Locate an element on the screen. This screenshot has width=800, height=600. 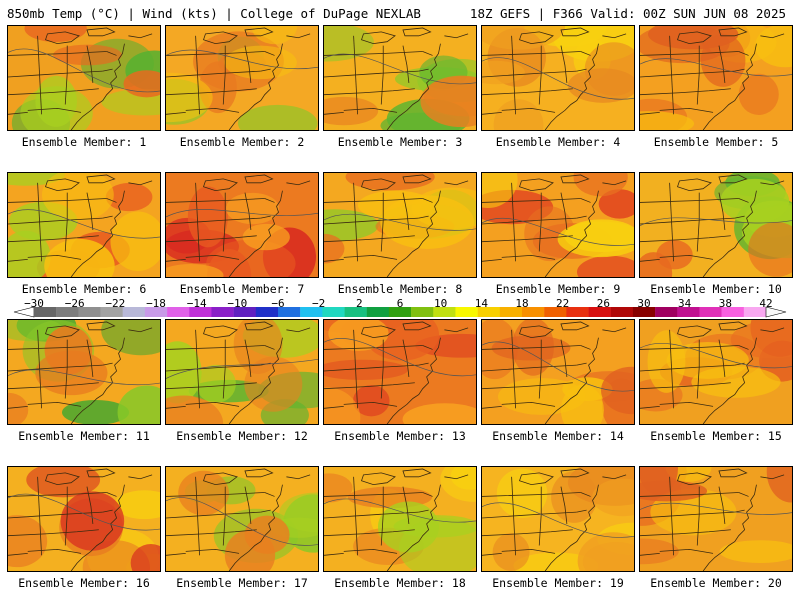
colorbar-tick-label: 30 is located at coordinates (644, 303).